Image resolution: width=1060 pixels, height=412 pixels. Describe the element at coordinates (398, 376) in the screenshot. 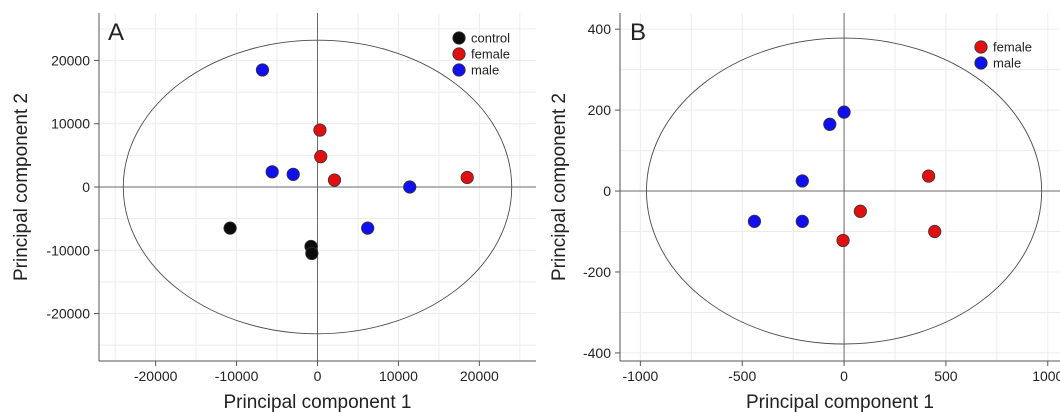

I see `x-tick-label: 10000` at that location.